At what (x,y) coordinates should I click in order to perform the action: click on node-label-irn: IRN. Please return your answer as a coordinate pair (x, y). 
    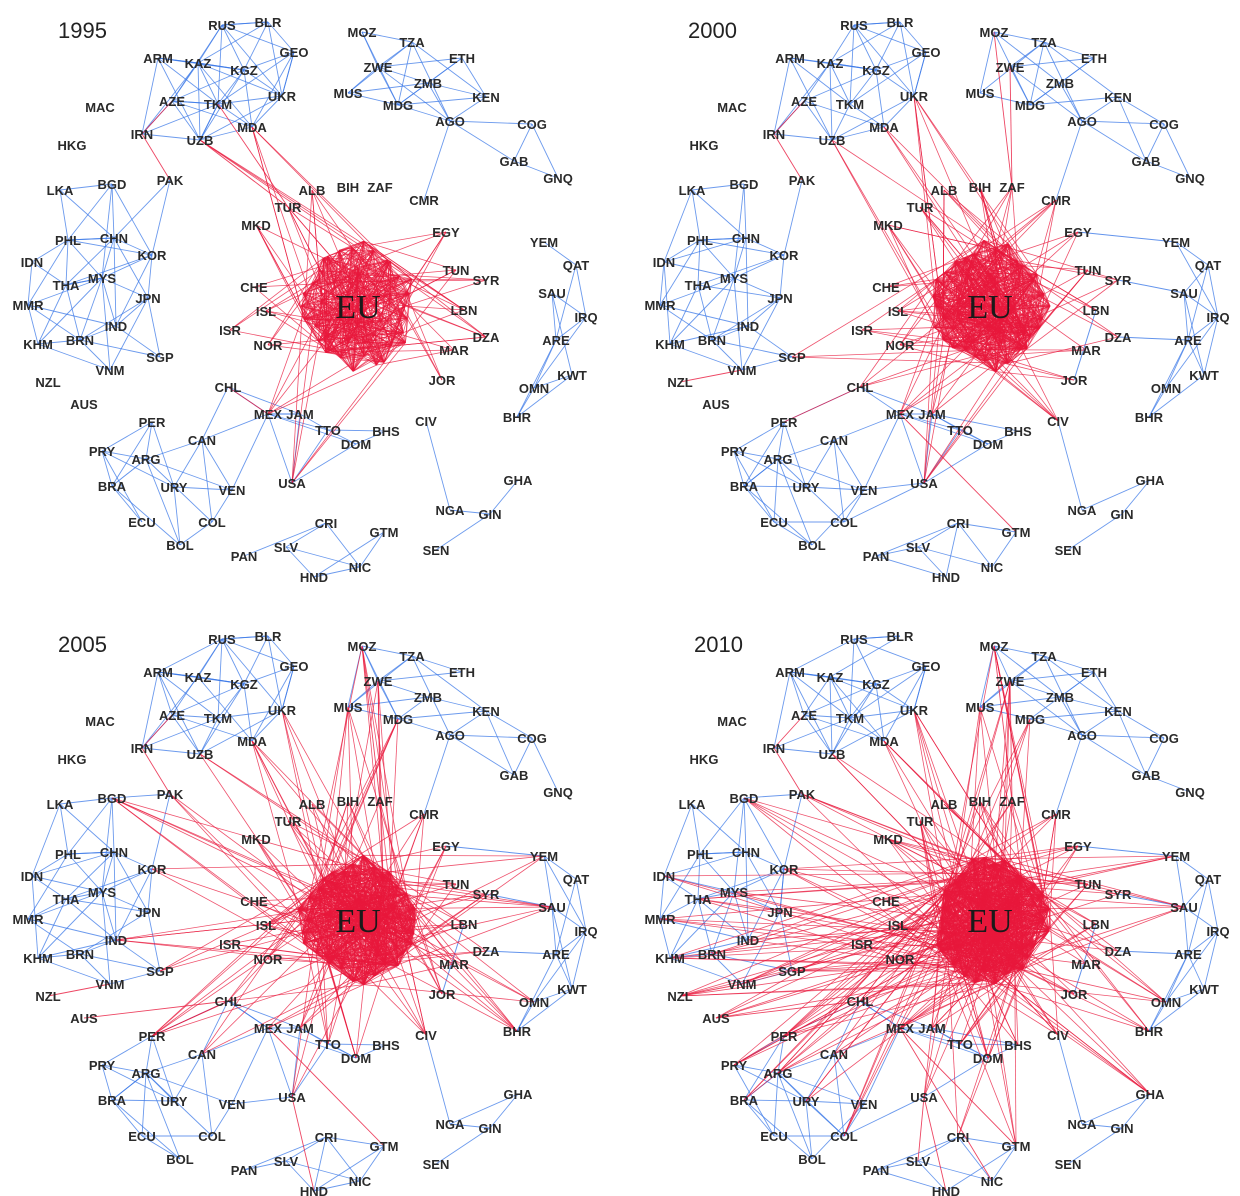
    Looking at the image, I should click on (774, 134).